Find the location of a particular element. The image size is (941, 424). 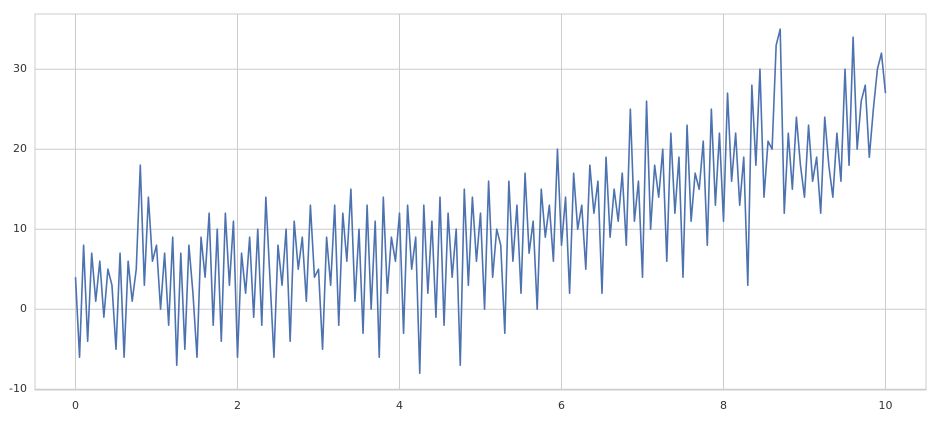

y-tick-label: -10 is located at coordinates (18, 388).